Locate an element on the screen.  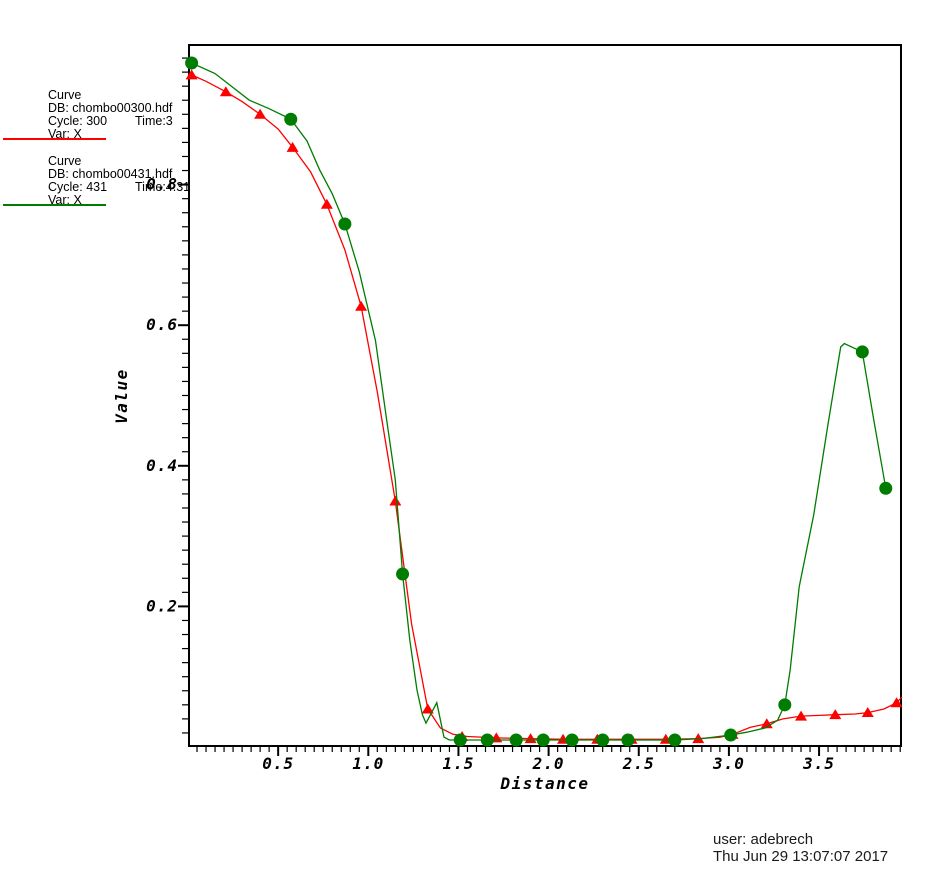
legend-curve1-cycle: Cycle: 300 is located at coordinates (78, 121).